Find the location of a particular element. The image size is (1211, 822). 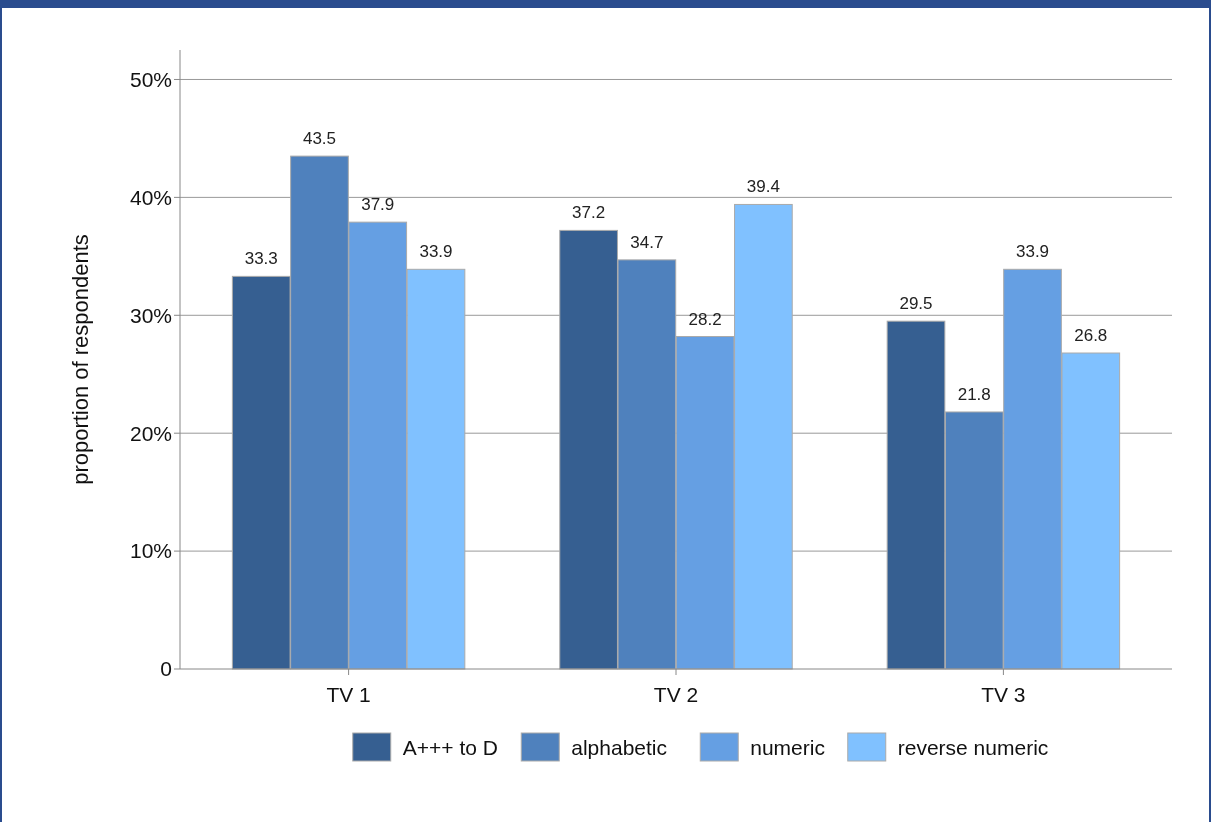

y-tick-label: 50% is located at coordinates (150, 79).